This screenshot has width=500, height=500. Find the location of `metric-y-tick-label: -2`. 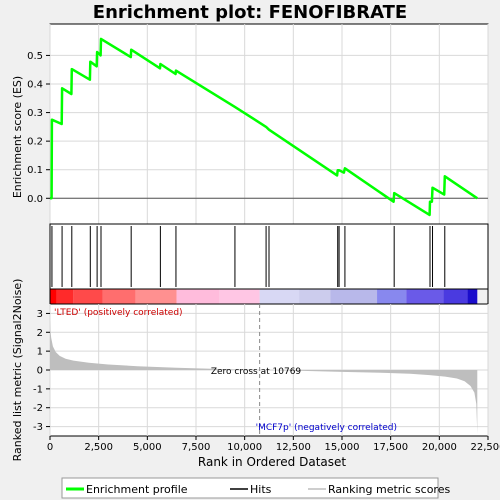

metric-y-tick-label: -2 is located at coordinates (38, 408).